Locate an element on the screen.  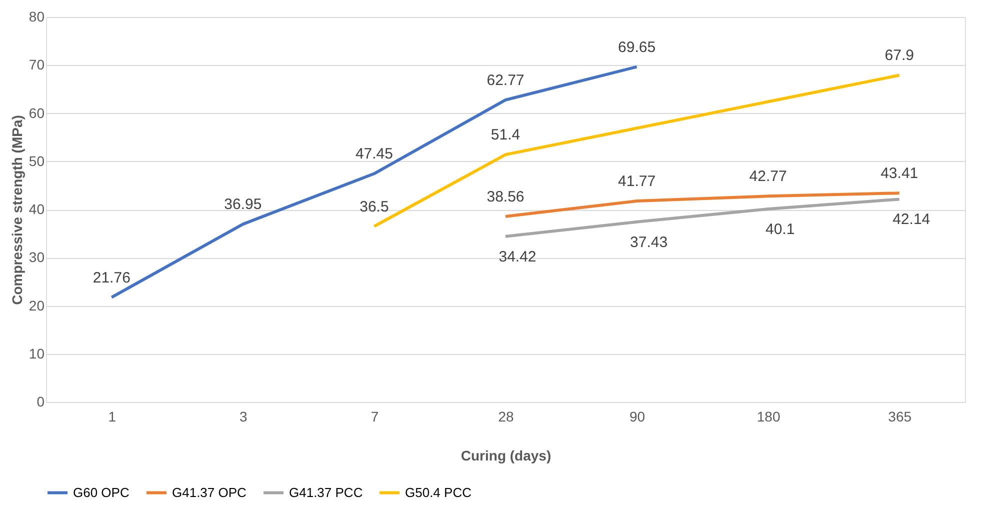
y-tick-label: 50 is located at coordinates (36, 160).